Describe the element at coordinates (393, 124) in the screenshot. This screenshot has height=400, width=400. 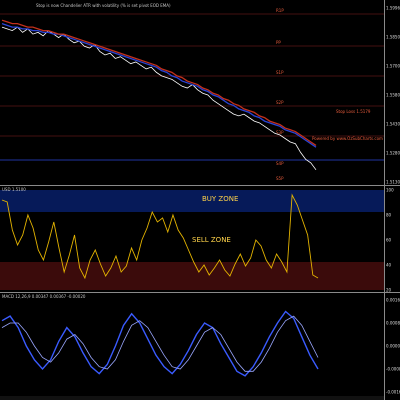
I see `axis-tick-label: 1.5430` at that location.